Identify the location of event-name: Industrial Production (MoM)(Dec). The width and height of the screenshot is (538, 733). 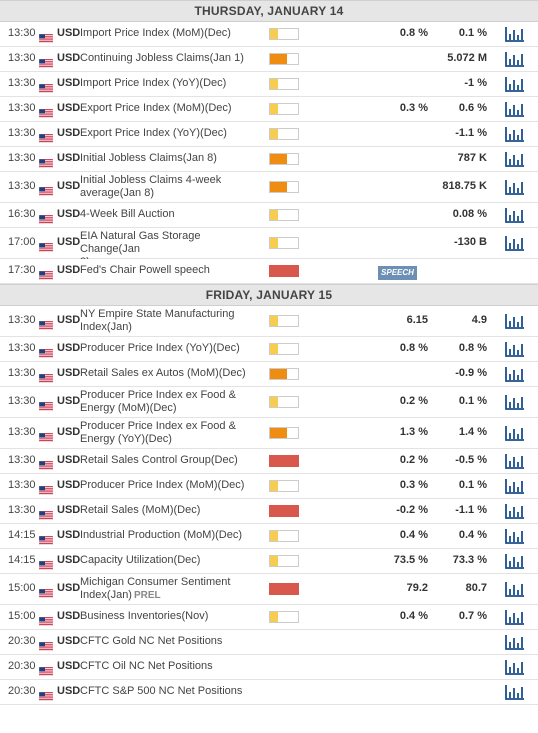
(171, 535).